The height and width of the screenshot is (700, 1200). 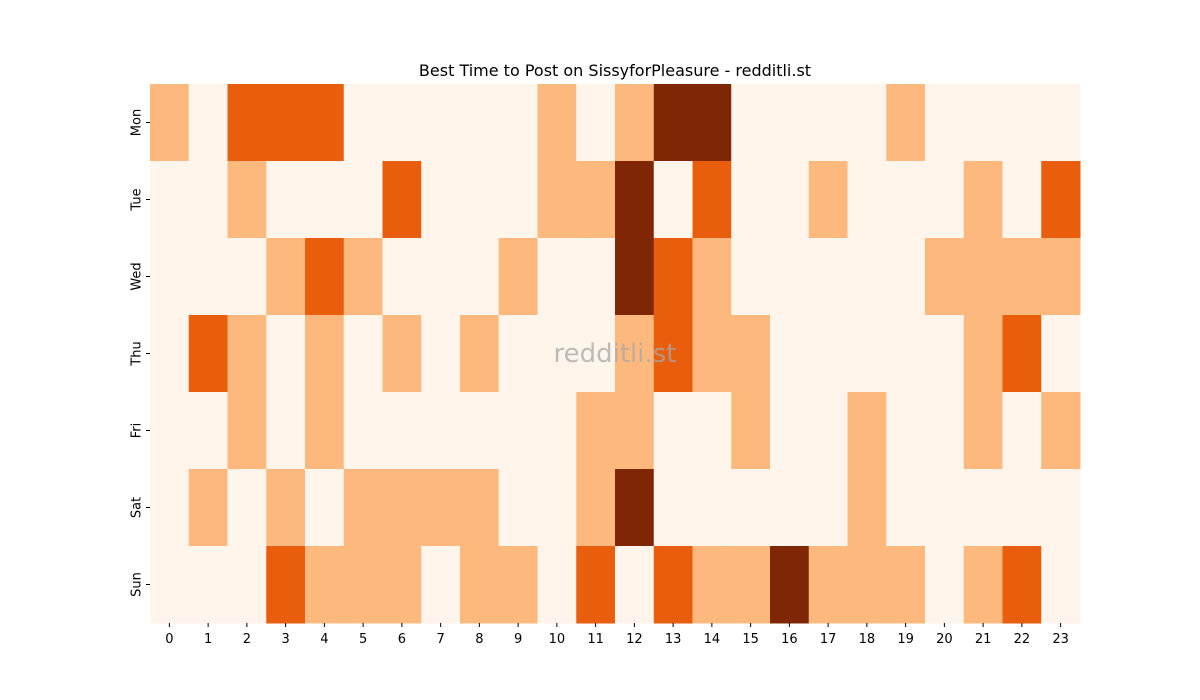 I want to click on y-tick-label: Thu, so click(x=137, y=353).